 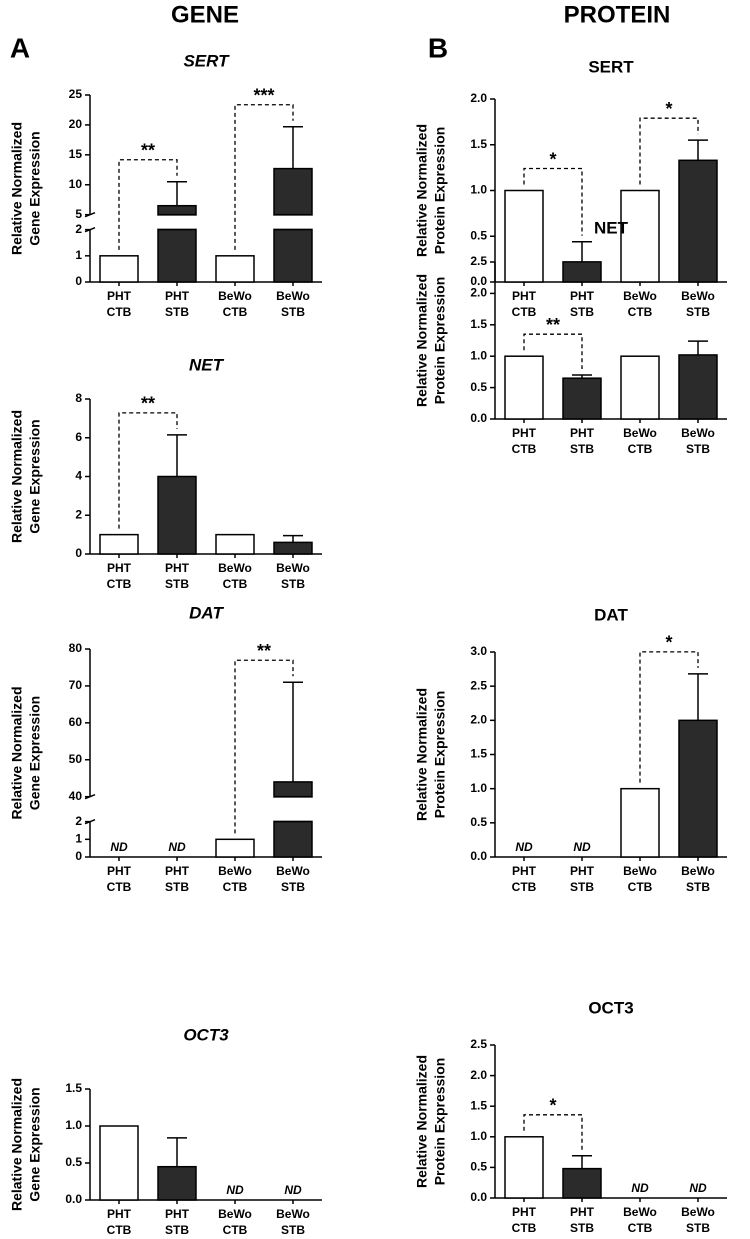 What do you see at coordinates (76, 184) in the screenshot?
I see `y-tick-label: 10` at bounding box center [76, 184].